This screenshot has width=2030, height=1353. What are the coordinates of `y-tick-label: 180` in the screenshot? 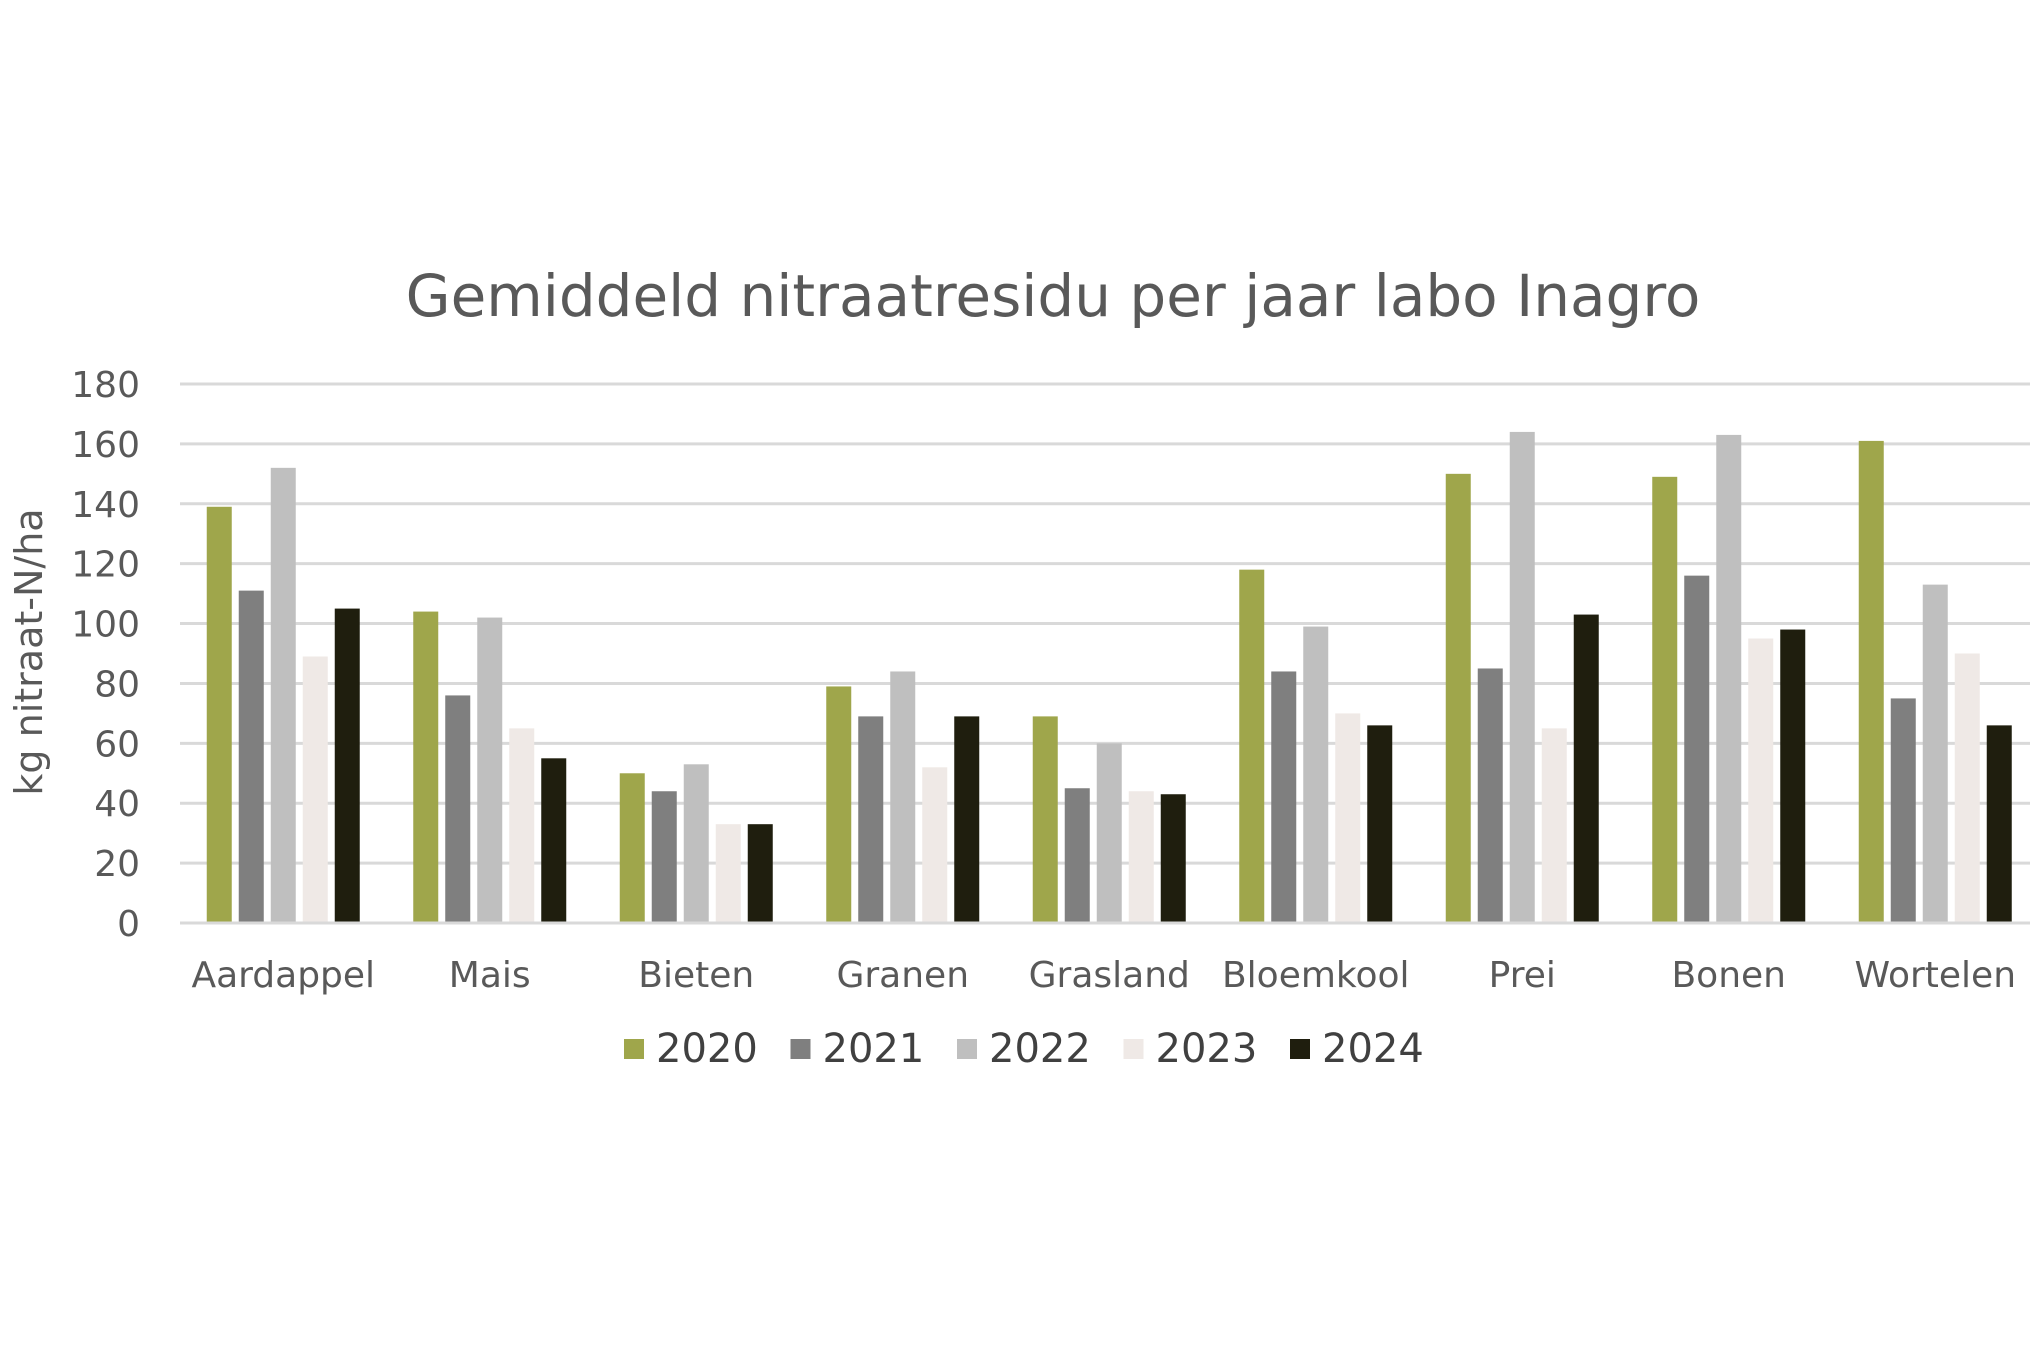 It's located at (105, 385).